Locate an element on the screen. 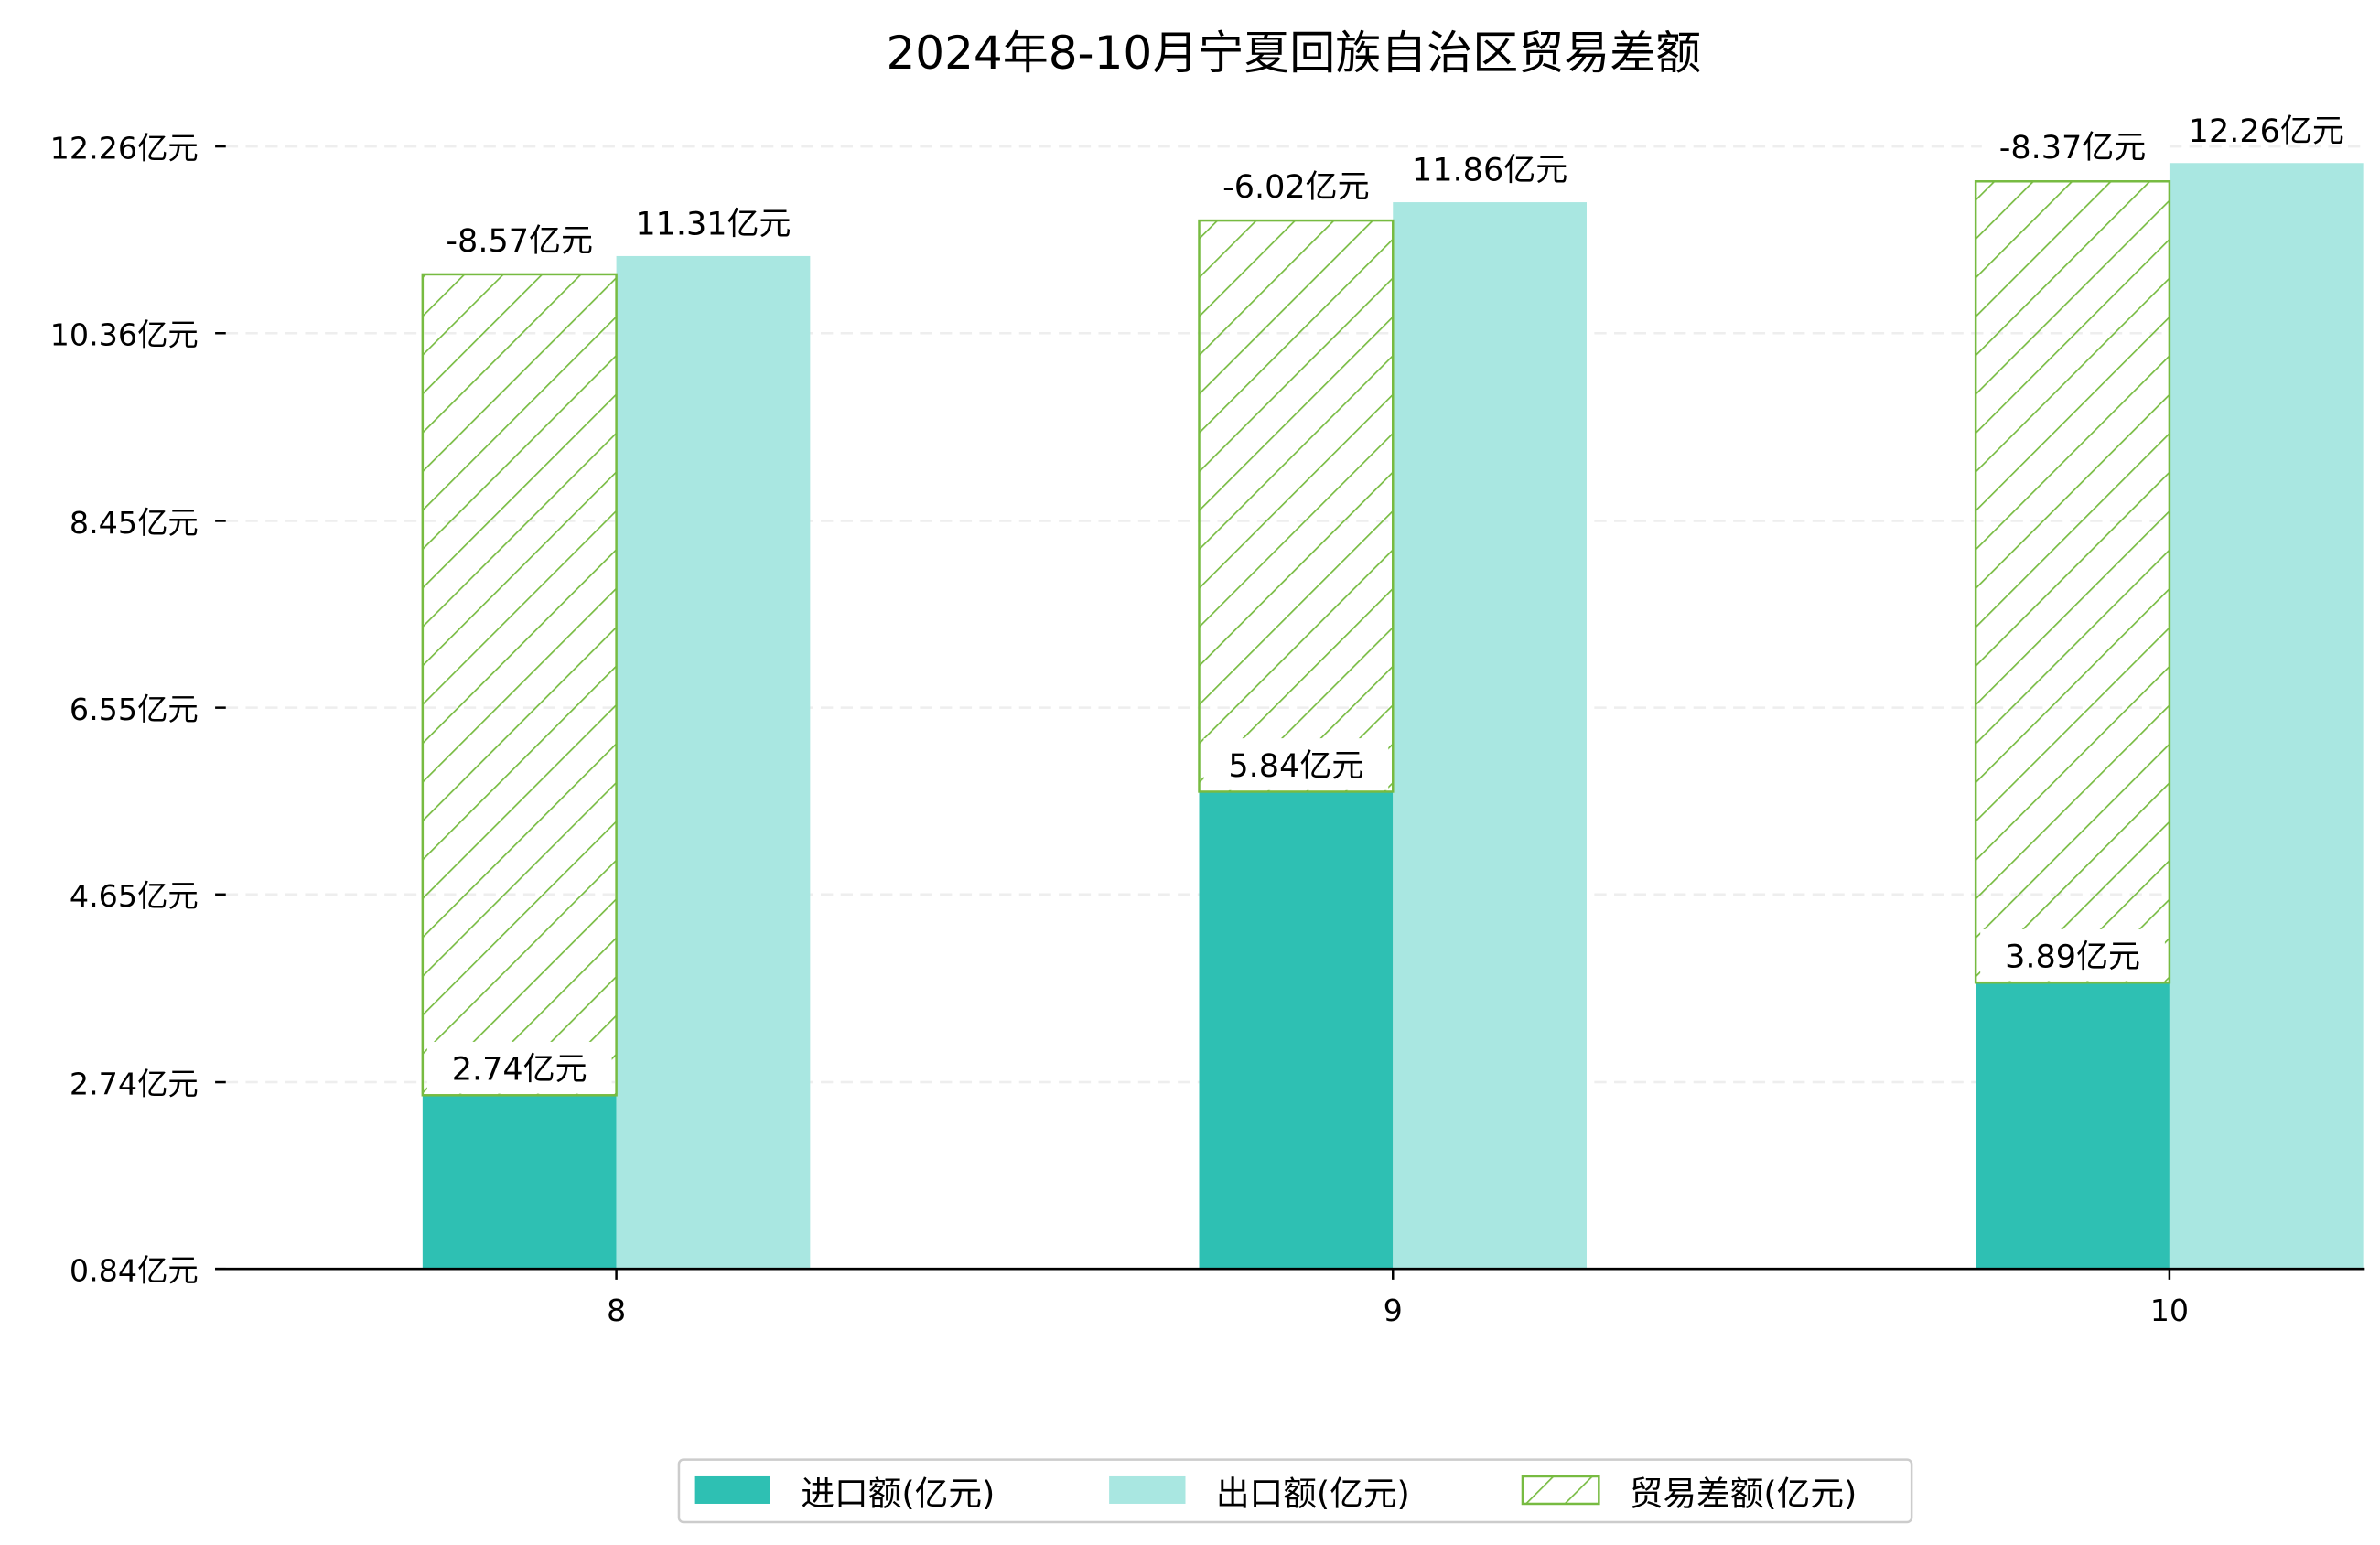 This screenshot has height=1545, width=2380. data-label-import: 2.74亿元 is located at coordinates (519, 1070).